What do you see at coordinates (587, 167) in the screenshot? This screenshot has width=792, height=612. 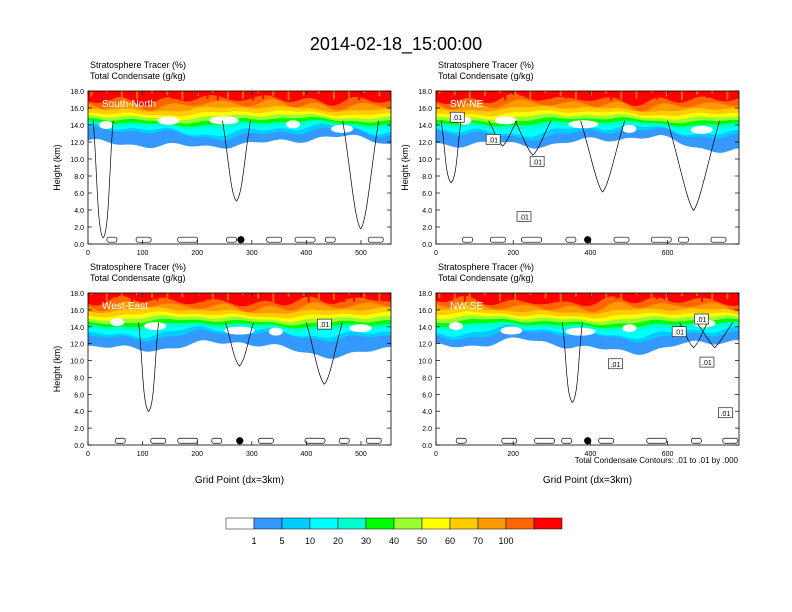 I see `plot-frame` at bounding box center [587, 167].